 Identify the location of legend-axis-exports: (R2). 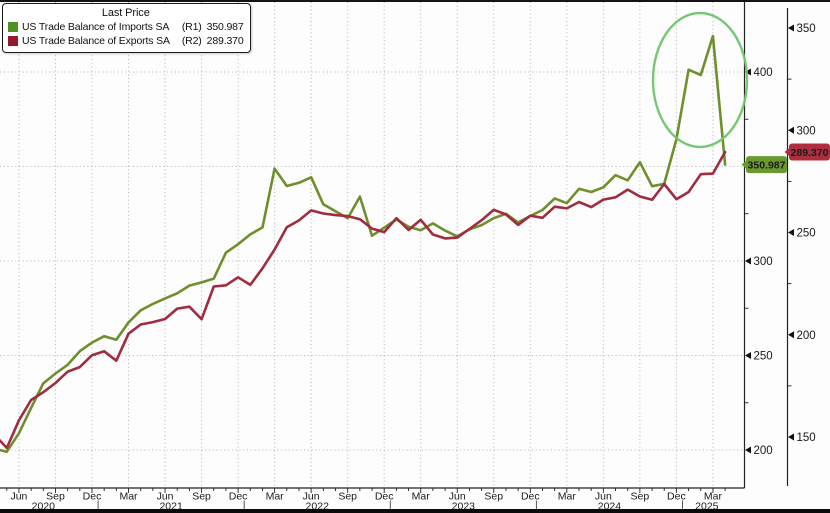
(191, 41).